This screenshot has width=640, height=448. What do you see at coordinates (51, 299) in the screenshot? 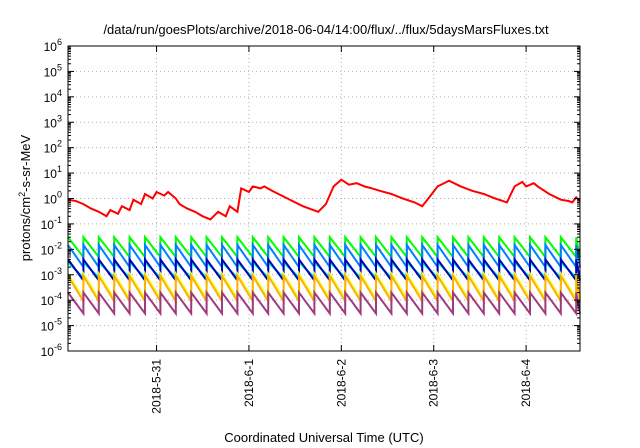
I see `y-tick-label: 10⁻⁴` at bounding box center [51, 299].